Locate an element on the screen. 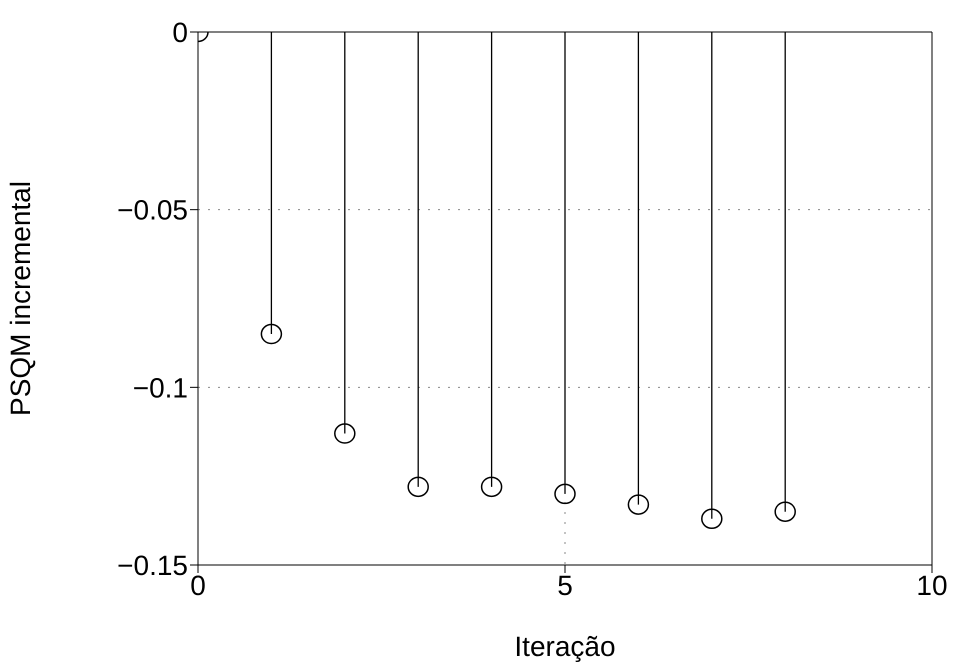  y-tick-label: 0 is located at coordinates (180, 32).